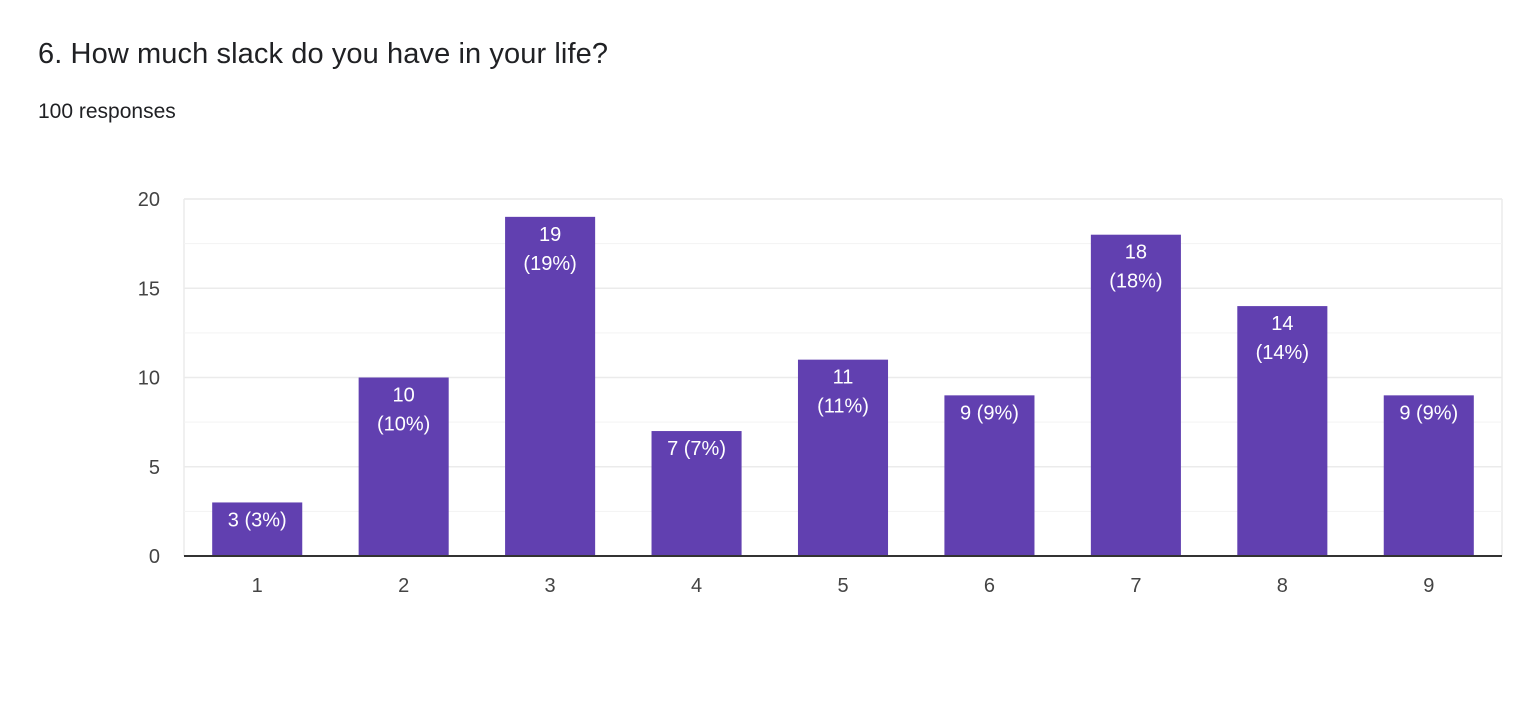 The width and height of the screenshot is (1520, 702). Describe the element at coordinates (1135, 282) in the screenshot. I see `bar-data-label-percent: (18%)` at that location.